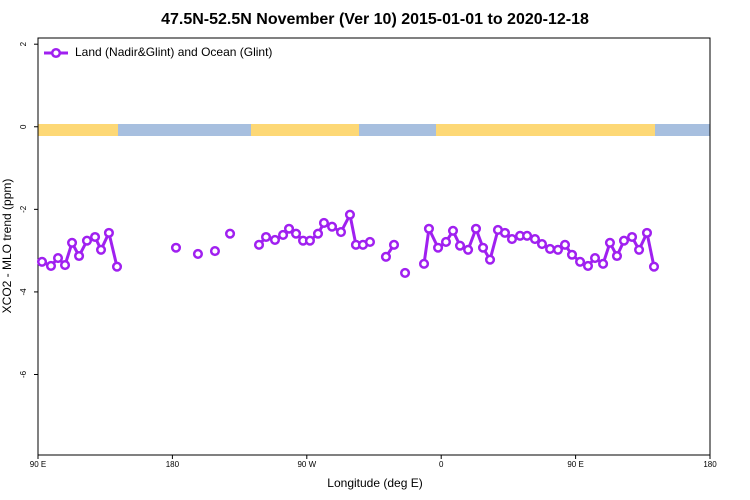 This screenshot has width=750, height=500. Describe the element at coordinates (7, 246) in the screenshot. I see `y-axis-label: XCO2 - MLO trend (ppm)` at that location.